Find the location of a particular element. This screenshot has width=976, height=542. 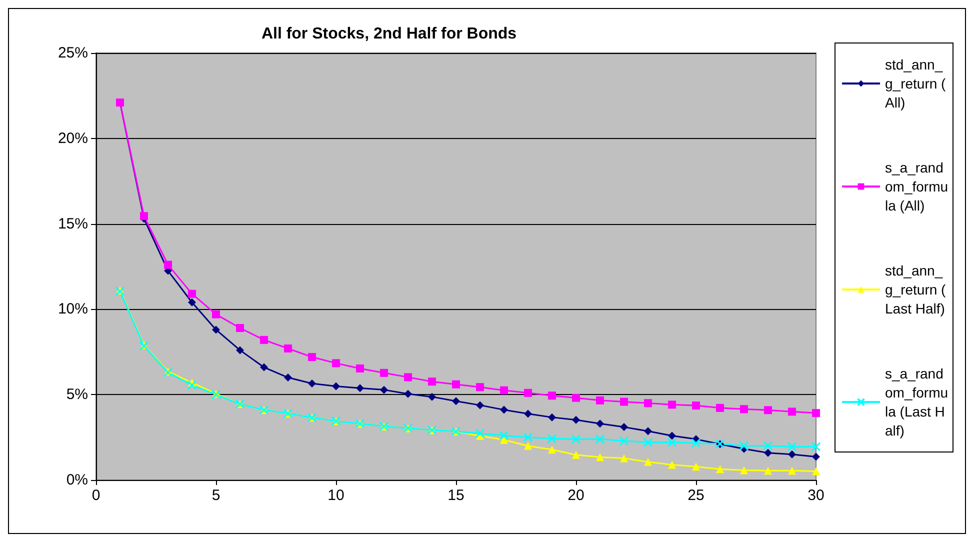

x-tick-label: 5 is located at coordinates (216, 495).